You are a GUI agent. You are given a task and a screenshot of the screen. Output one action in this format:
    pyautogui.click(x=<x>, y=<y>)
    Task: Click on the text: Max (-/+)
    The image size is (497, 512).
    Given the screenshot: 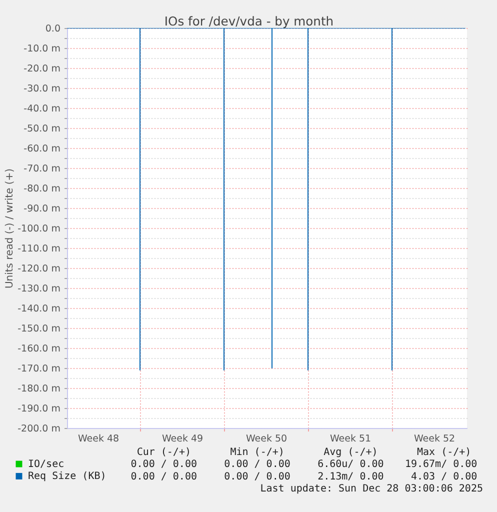 What is the action you would take?
    pyautogui.click(x=444, y=452)
    